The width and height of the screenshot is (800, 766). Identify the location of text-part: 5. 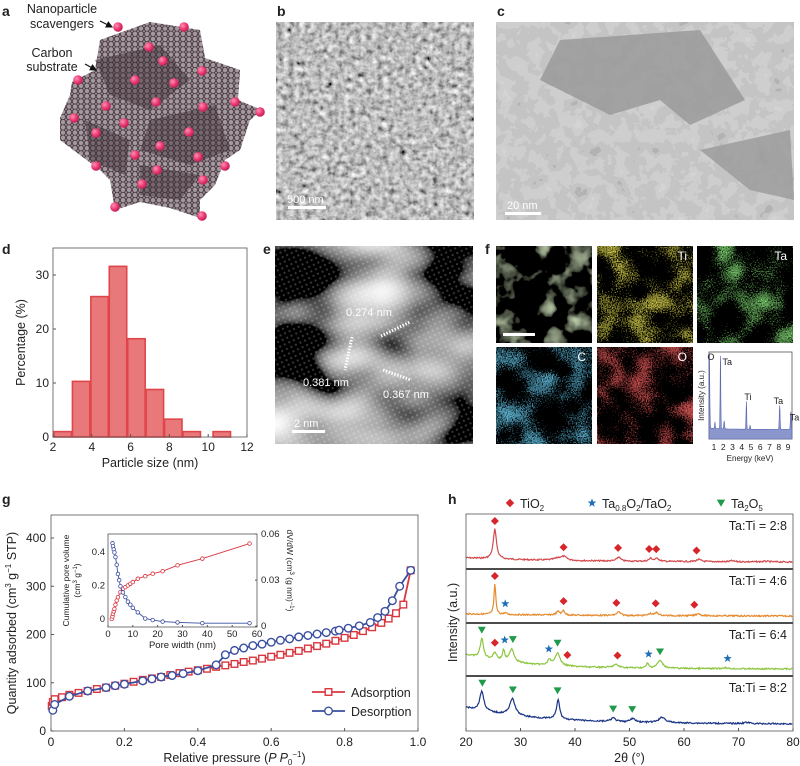
(760, 508).